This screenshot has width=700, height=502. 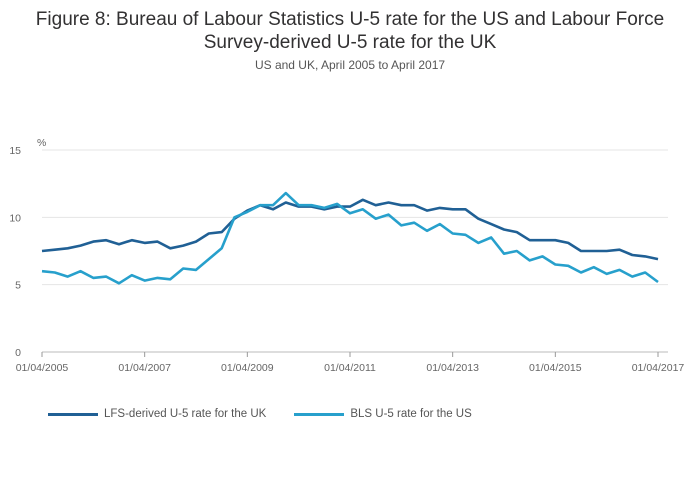 What do you see at coordinates (319, 414) in the screenshot?
I see `legend-swatch-us` at bounding box center [319, 414].